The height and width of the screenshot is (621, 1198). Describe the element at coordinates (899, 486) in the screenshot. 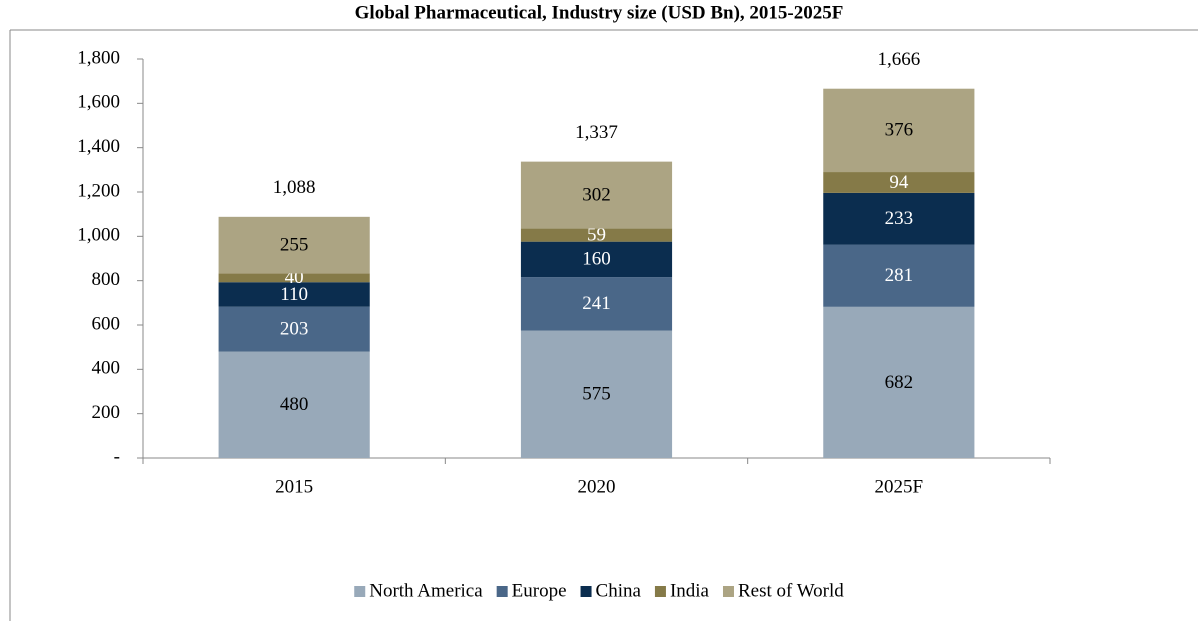

I see `x-tick-label: 2025F` at that location.